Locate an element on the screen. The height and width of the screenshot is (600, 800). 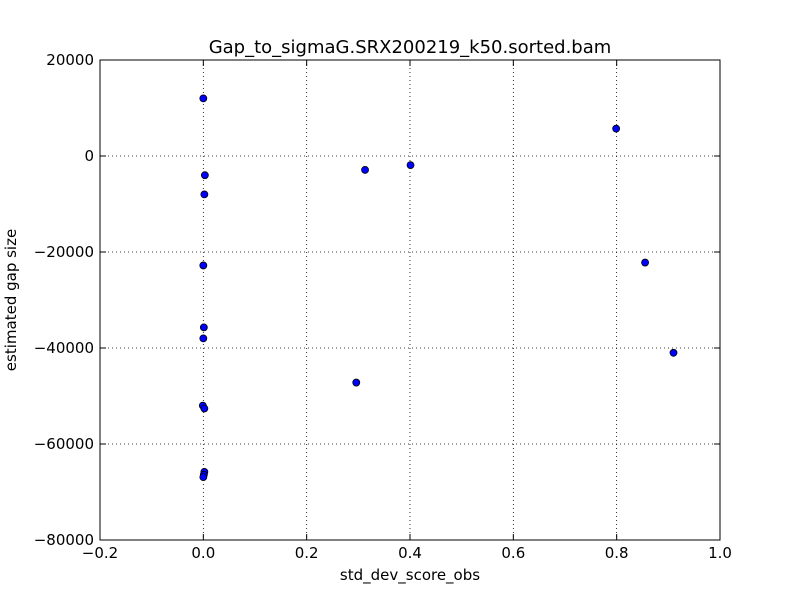
x-tick-label: 0.0 is located at coordinates (203, 553).